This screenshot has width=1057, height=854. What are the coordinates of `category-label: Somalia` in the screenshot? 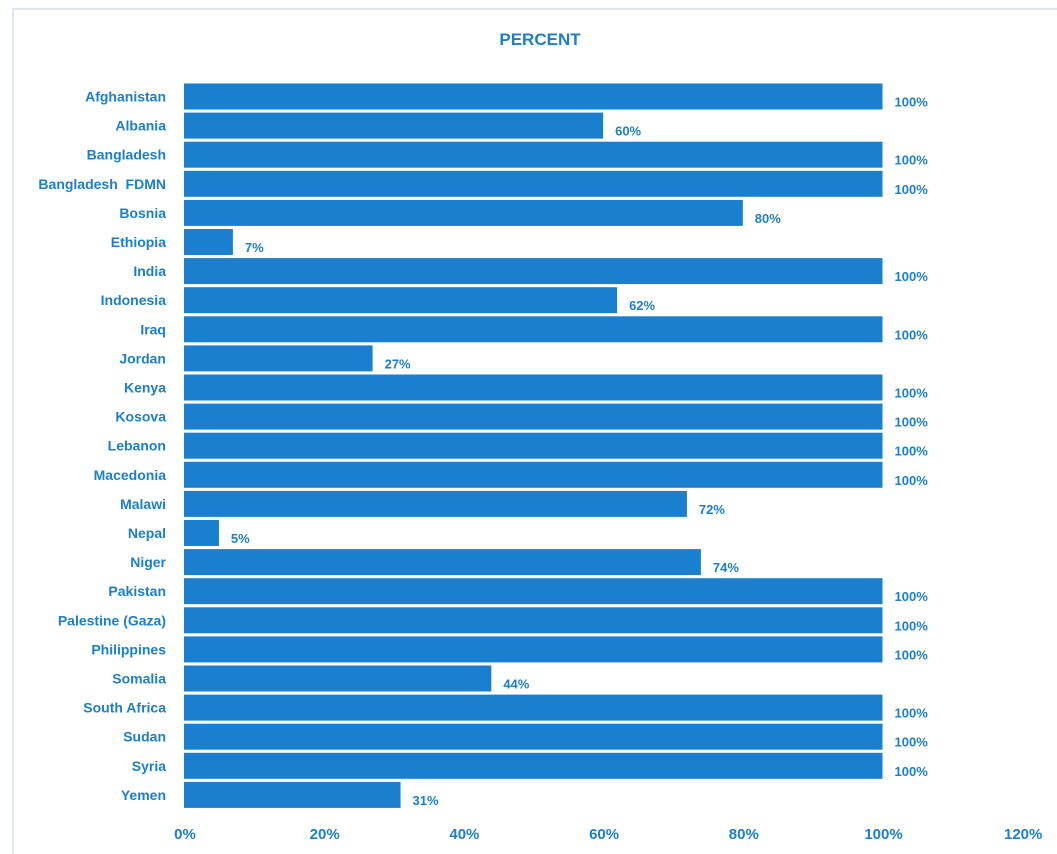 It's located at (139, 679).